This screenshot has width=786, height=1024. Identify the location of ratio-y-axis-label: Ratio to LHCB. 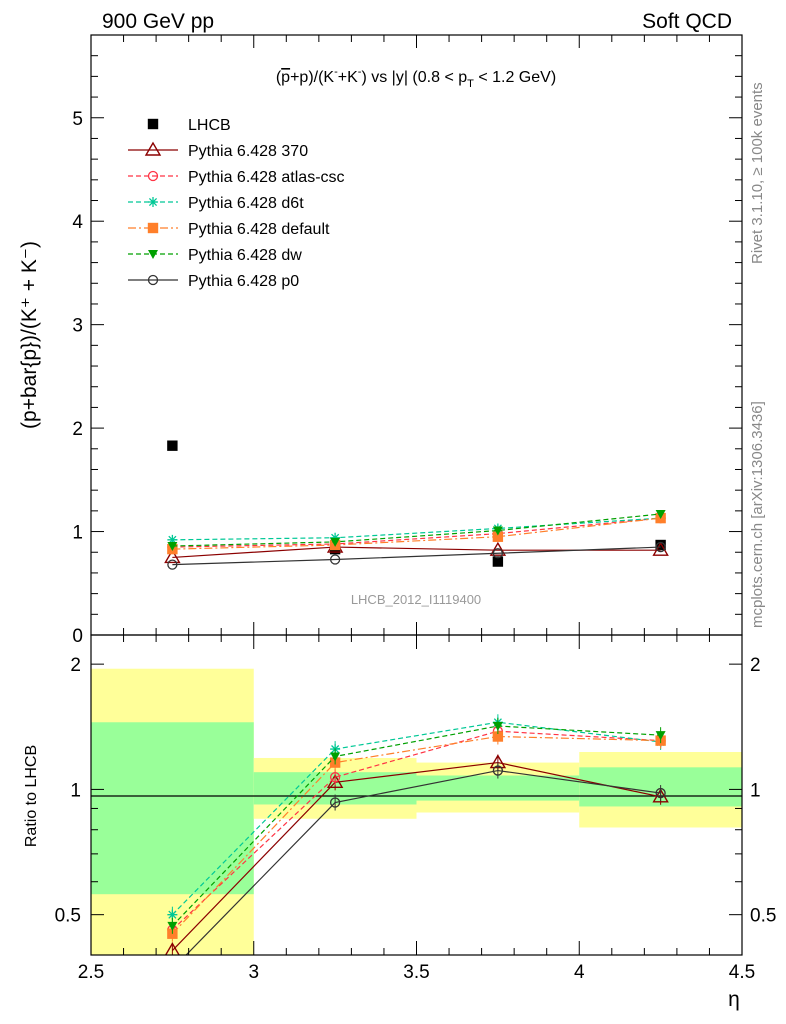
(31, 796).